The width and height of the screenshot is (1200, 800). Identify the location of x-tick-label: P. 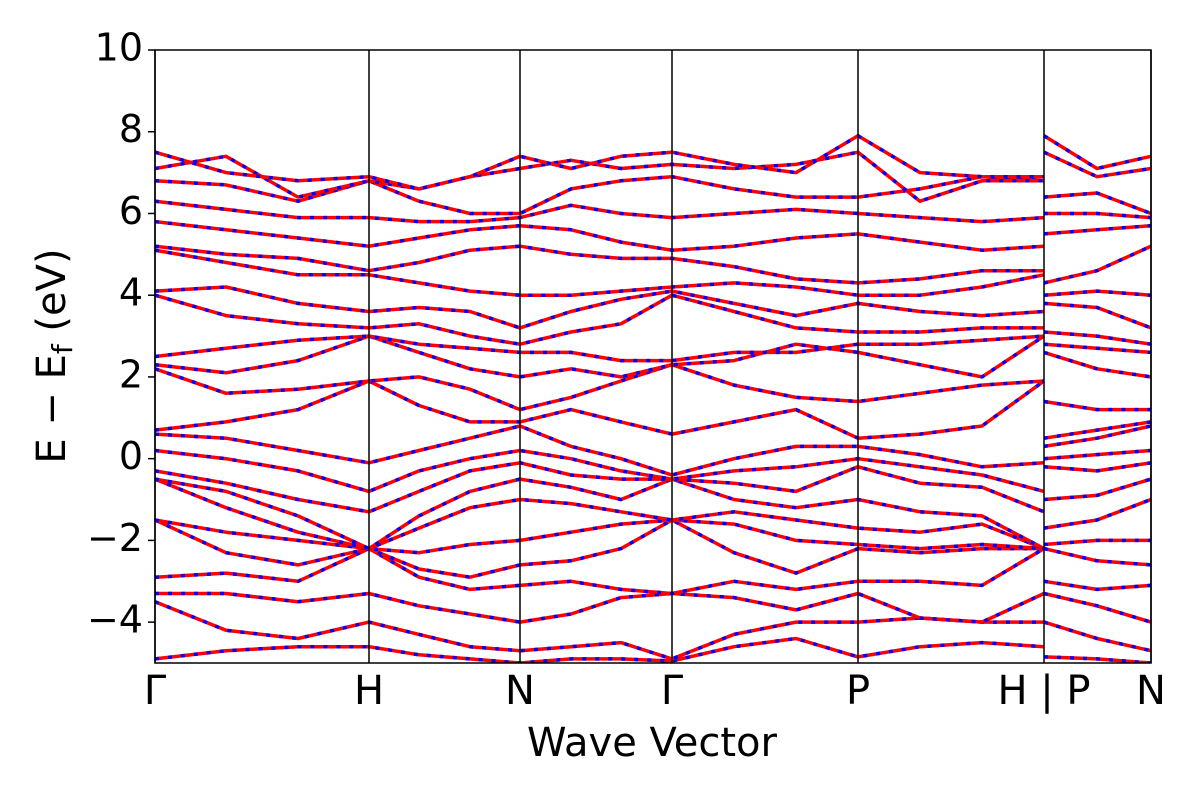
(858, 691).